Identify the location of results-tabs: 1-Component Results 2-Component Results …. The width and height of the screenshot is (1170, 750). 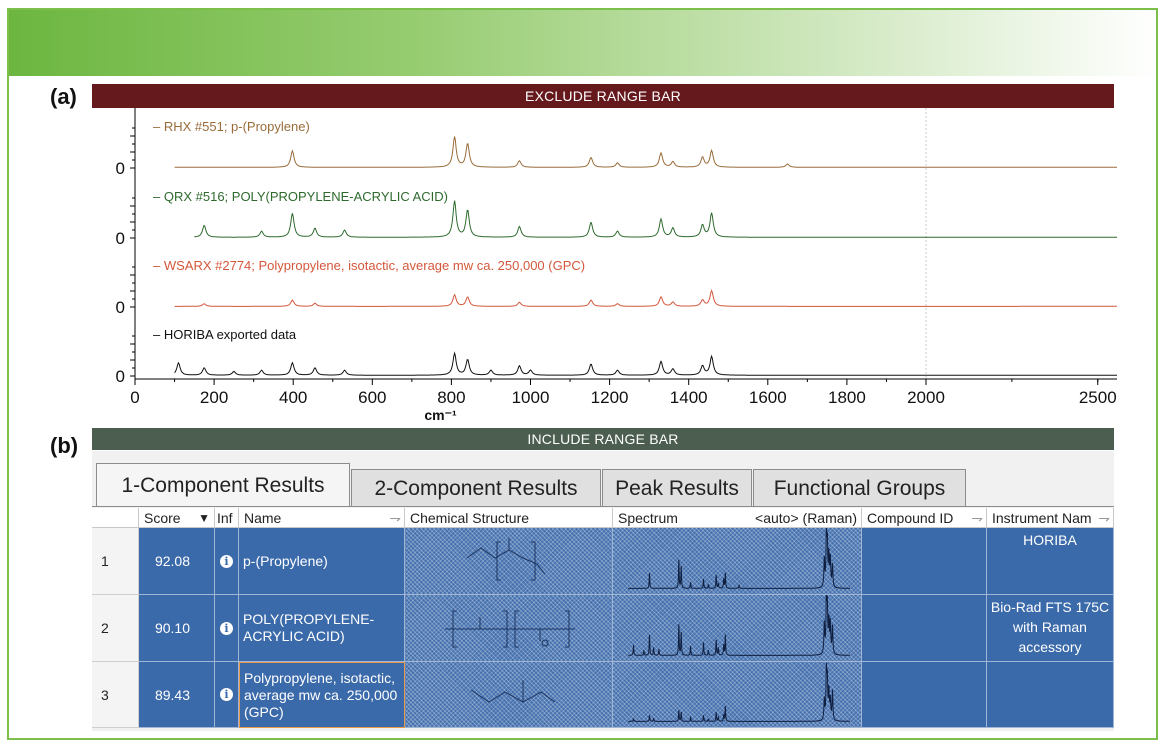
(603, 479).